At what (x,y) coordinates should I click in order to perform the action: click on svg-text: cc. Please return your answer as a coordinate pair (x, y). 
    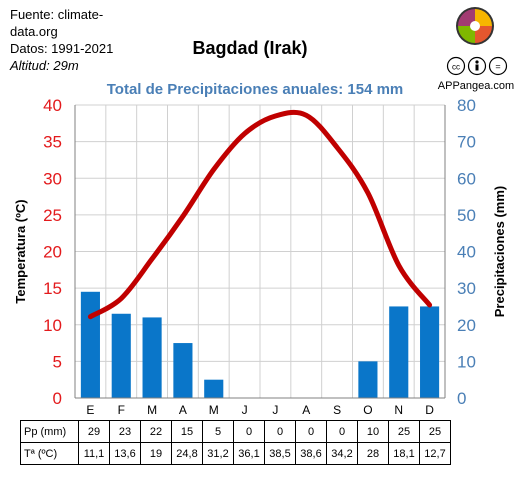
    Looking at the image, I should click on (456, 67).